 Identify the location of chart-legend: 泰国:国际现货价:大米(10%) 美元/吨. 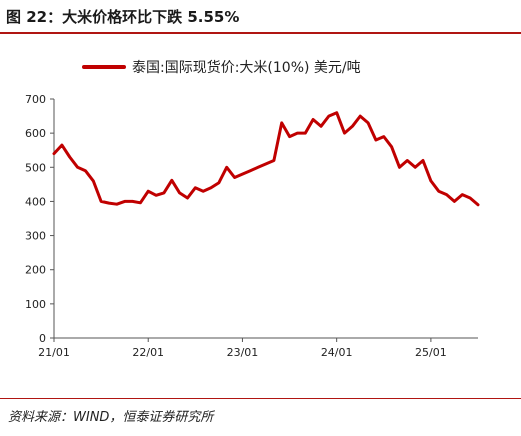
(260, 68).